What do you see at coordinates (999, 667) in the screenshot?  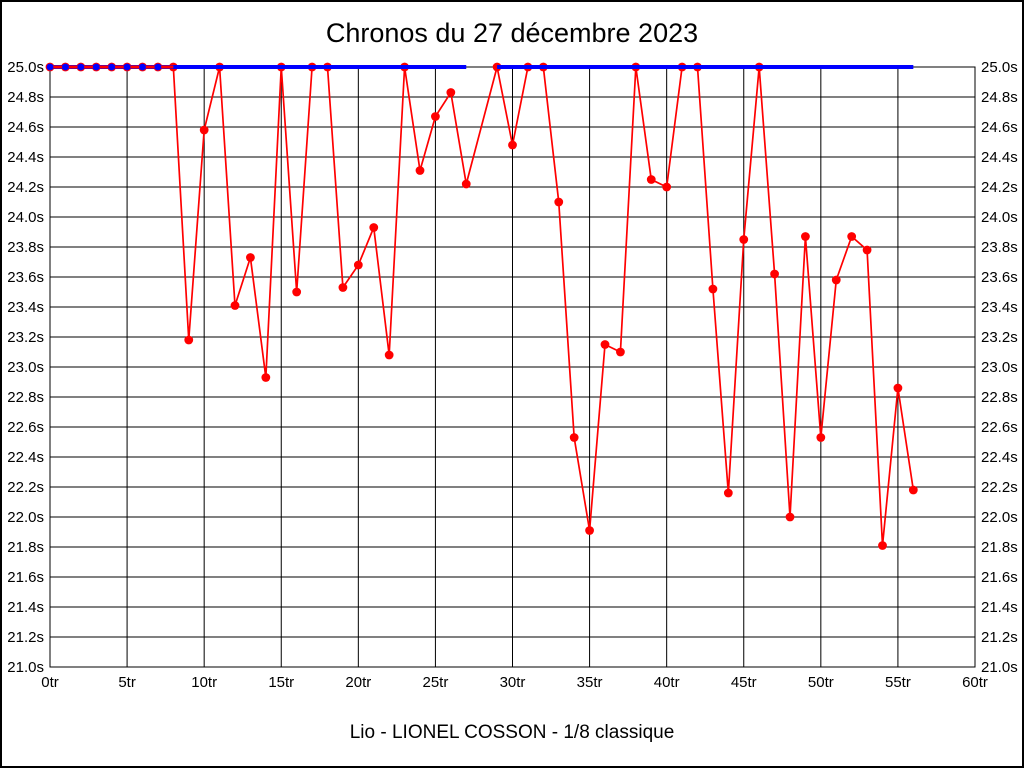 I see `y-axis-label-right: 21.0s` at bounding box center [999, 667].